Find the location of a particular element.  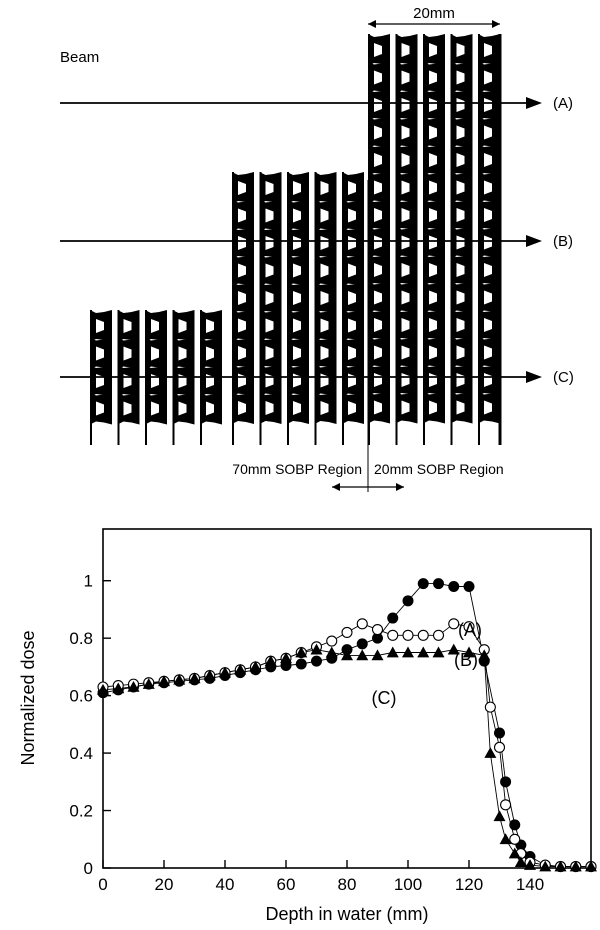

x-tick-label: 0 is located at coordinates (102, 884).